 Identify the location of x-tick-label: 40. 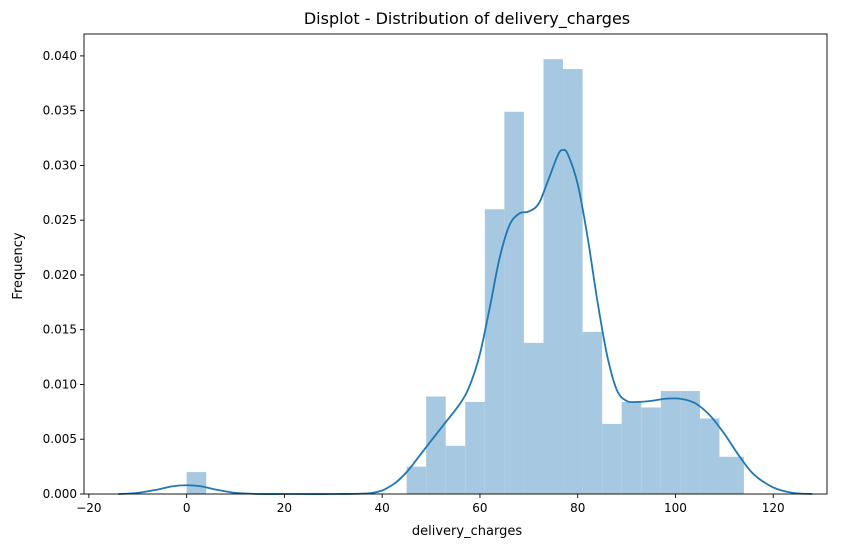
(382, 508).